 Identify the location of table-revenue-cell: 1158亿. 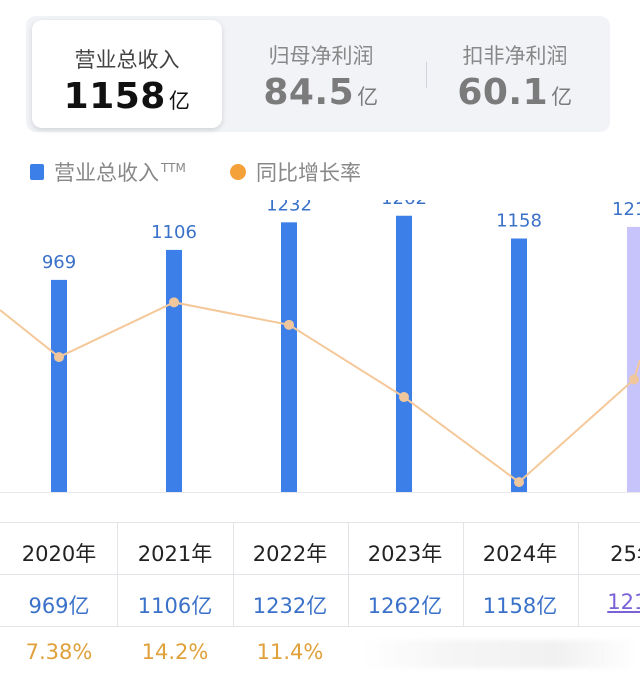
(520, 606).